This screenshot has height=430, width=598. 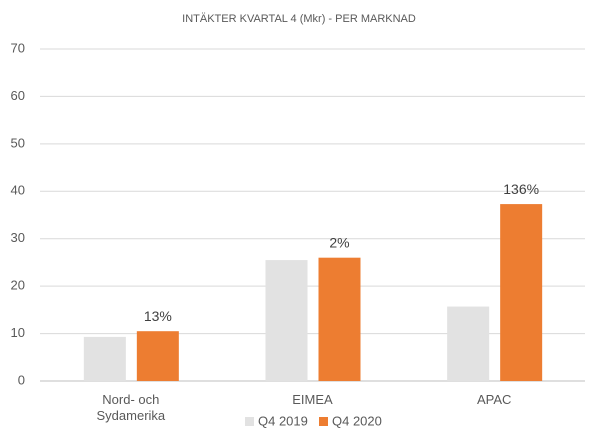 What do you see at coordinates (21, 379) in the screenshot?
I see `y-tick-label: 0` at bounding box center [21, 379].